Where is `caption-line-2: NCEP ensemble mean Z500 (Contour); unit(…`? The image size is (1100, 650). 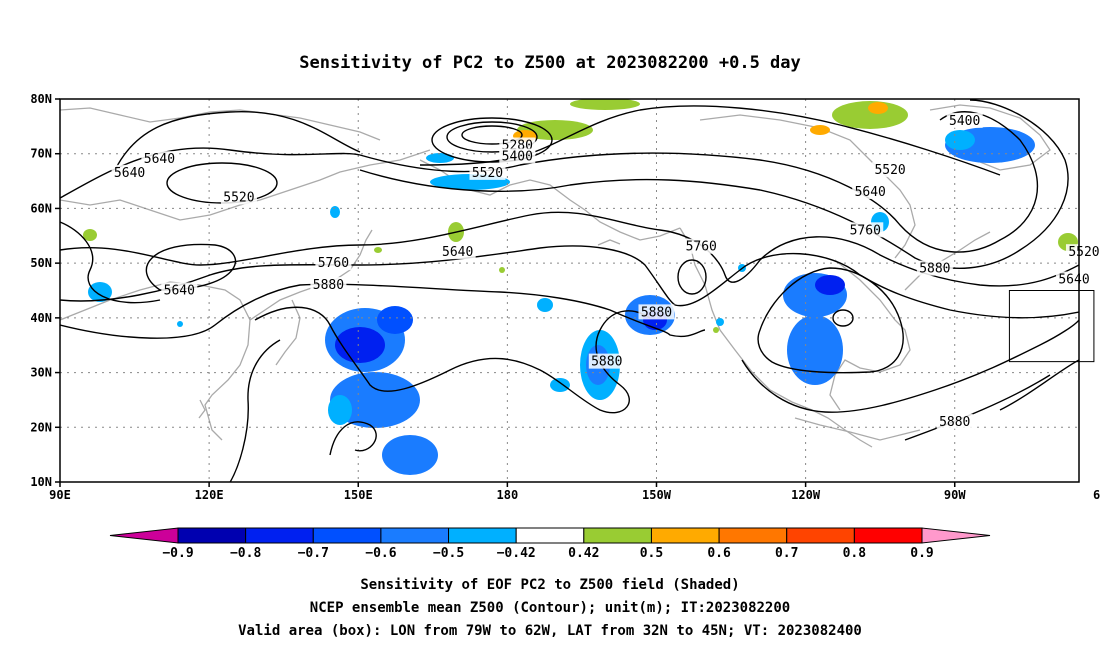
caption-line-2: NCEP ensemble mean Z500 (Contour); unit(… is located at coordinates (550, 608).